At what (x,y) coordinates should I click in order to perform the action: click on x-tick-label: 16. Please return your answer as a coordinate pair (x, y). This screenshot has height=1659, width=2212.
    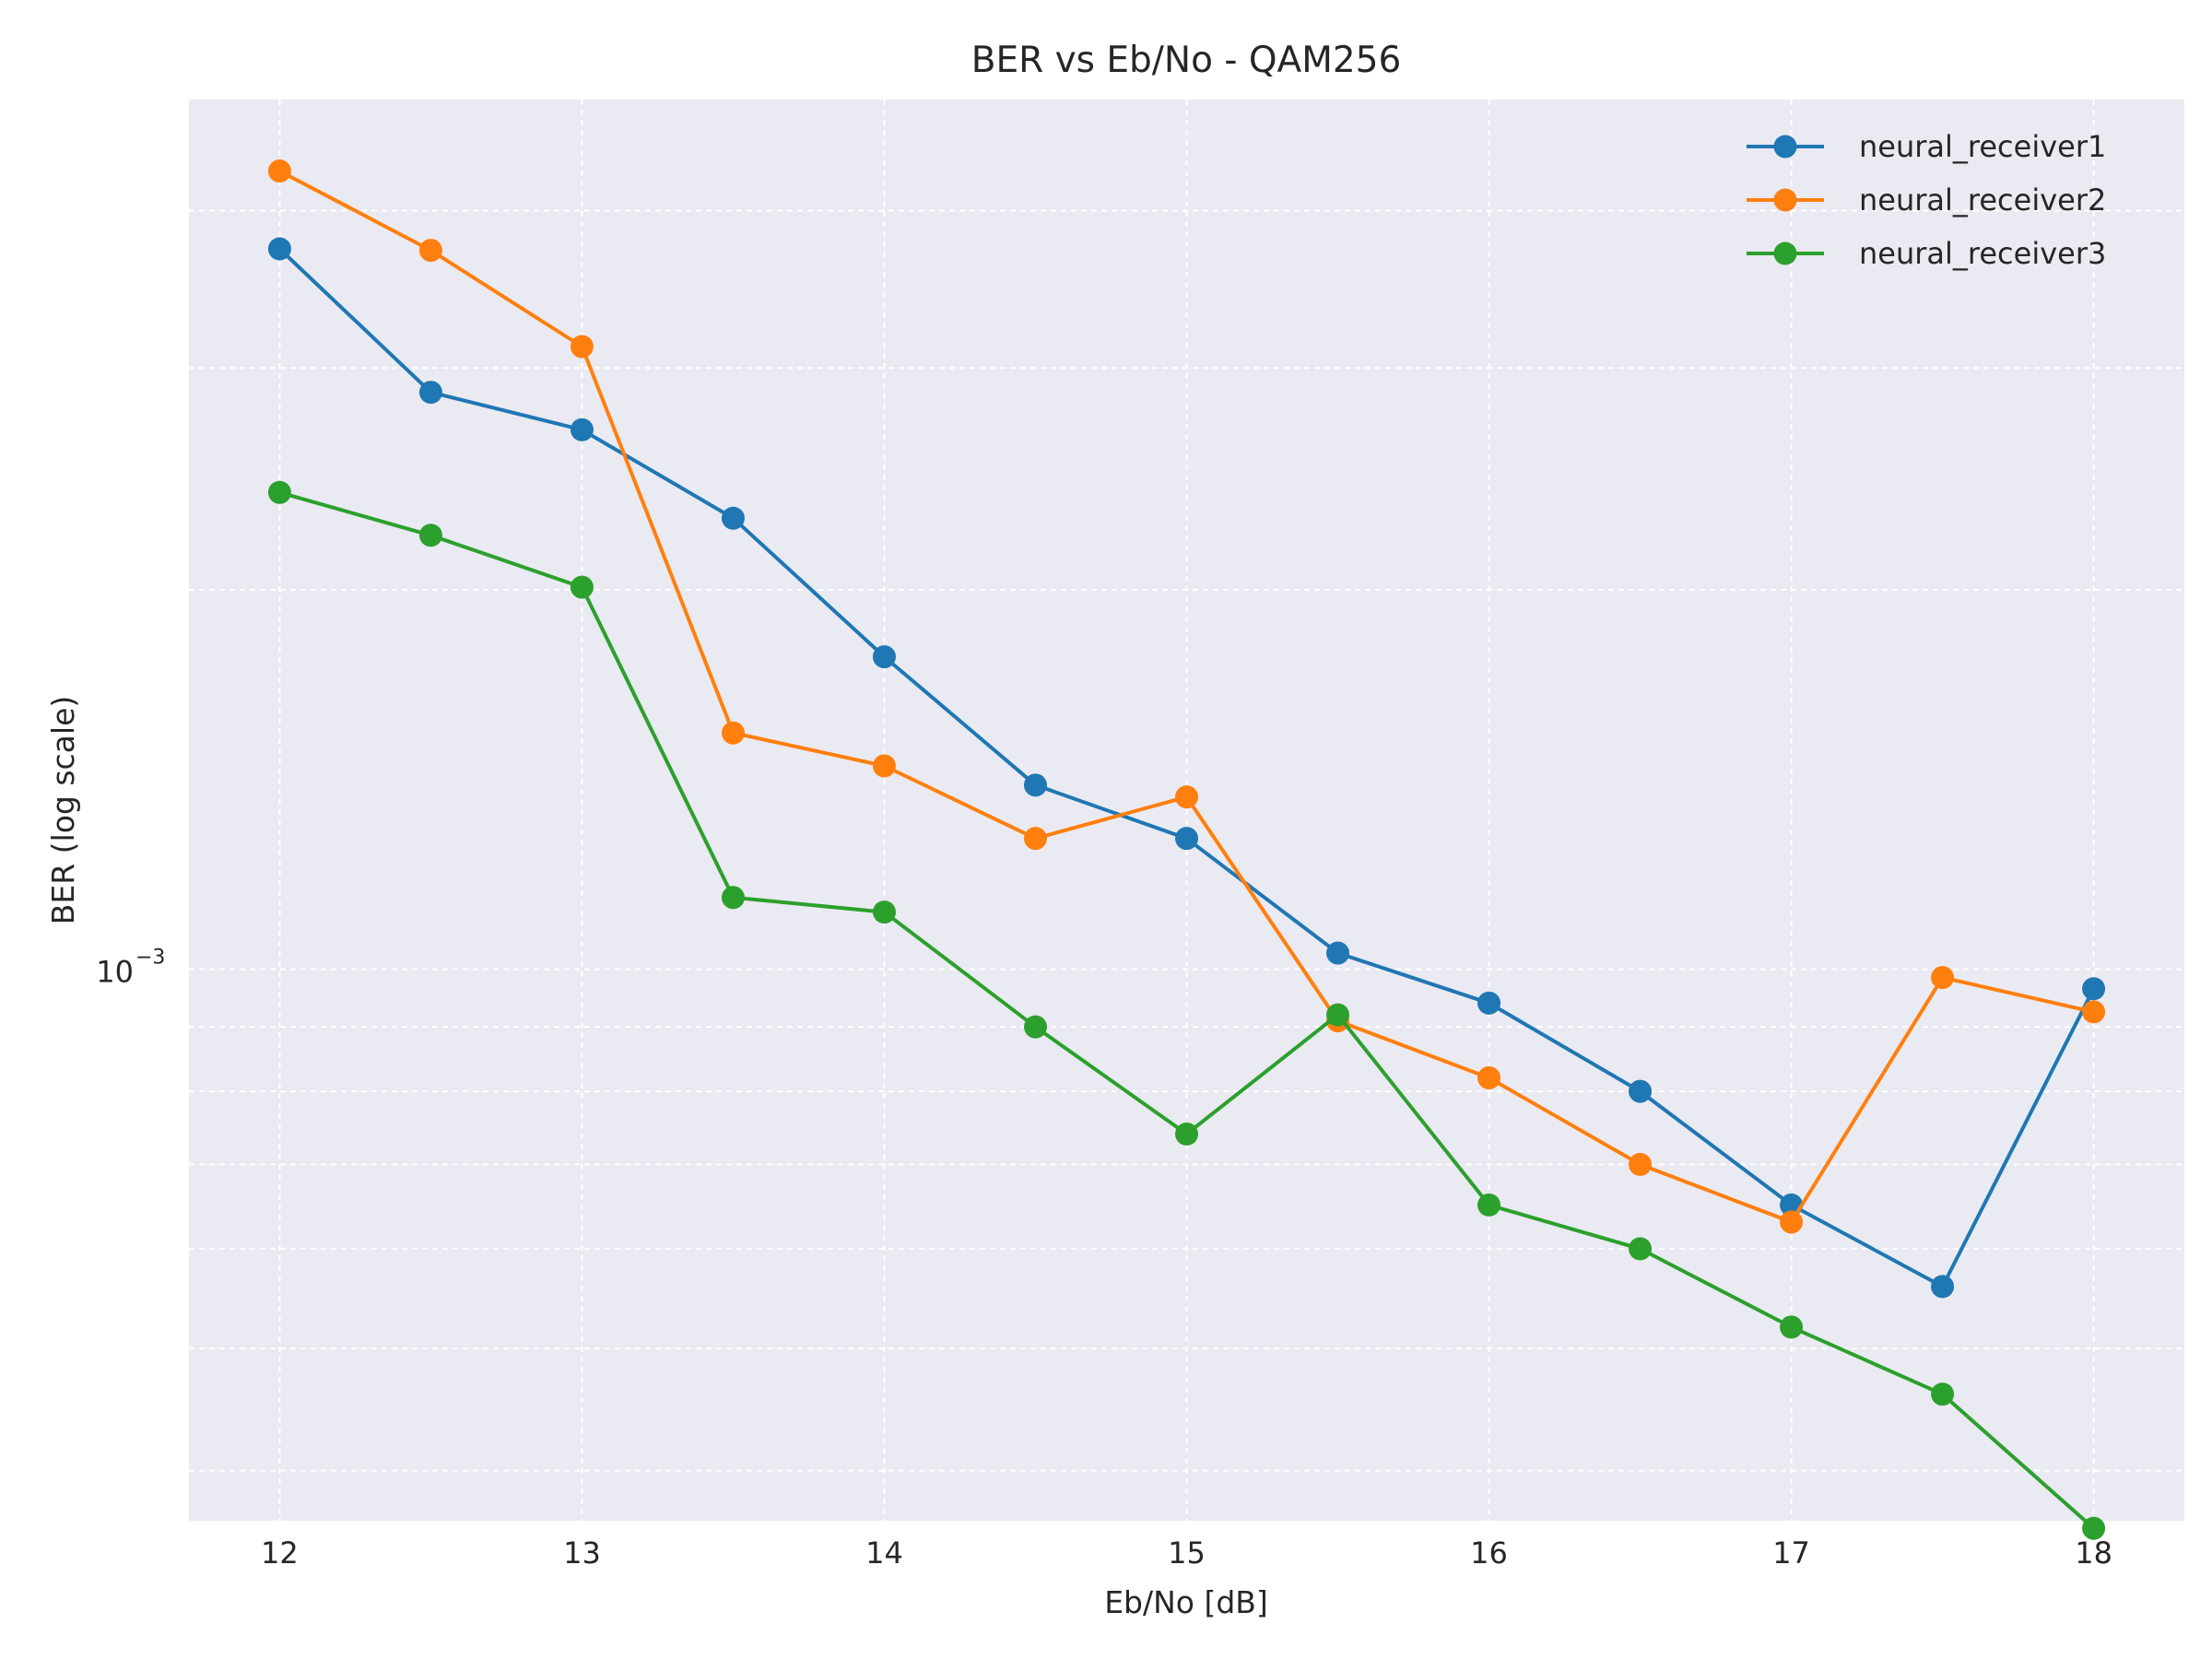
    Looking at the image, I should click on (1489, 1553).